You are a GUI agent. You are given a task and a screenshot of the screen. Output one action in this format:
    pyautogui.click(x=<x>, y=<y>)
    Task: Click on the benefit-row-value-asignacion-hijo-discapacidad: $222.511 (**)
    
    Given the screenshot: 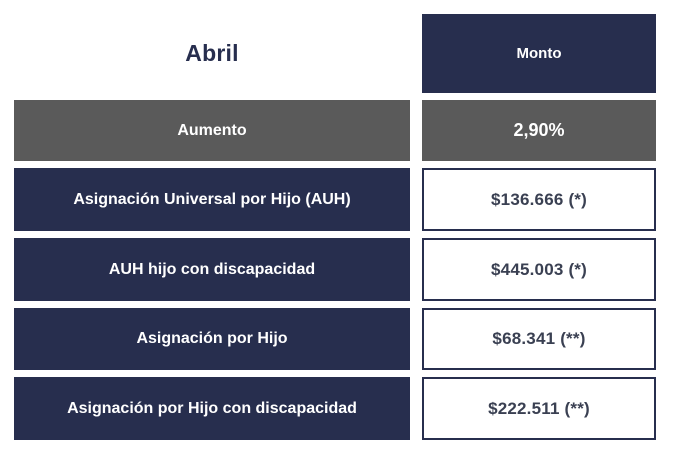 What is the action you would take?
    pyautogui.click(x=539, y=408)
    